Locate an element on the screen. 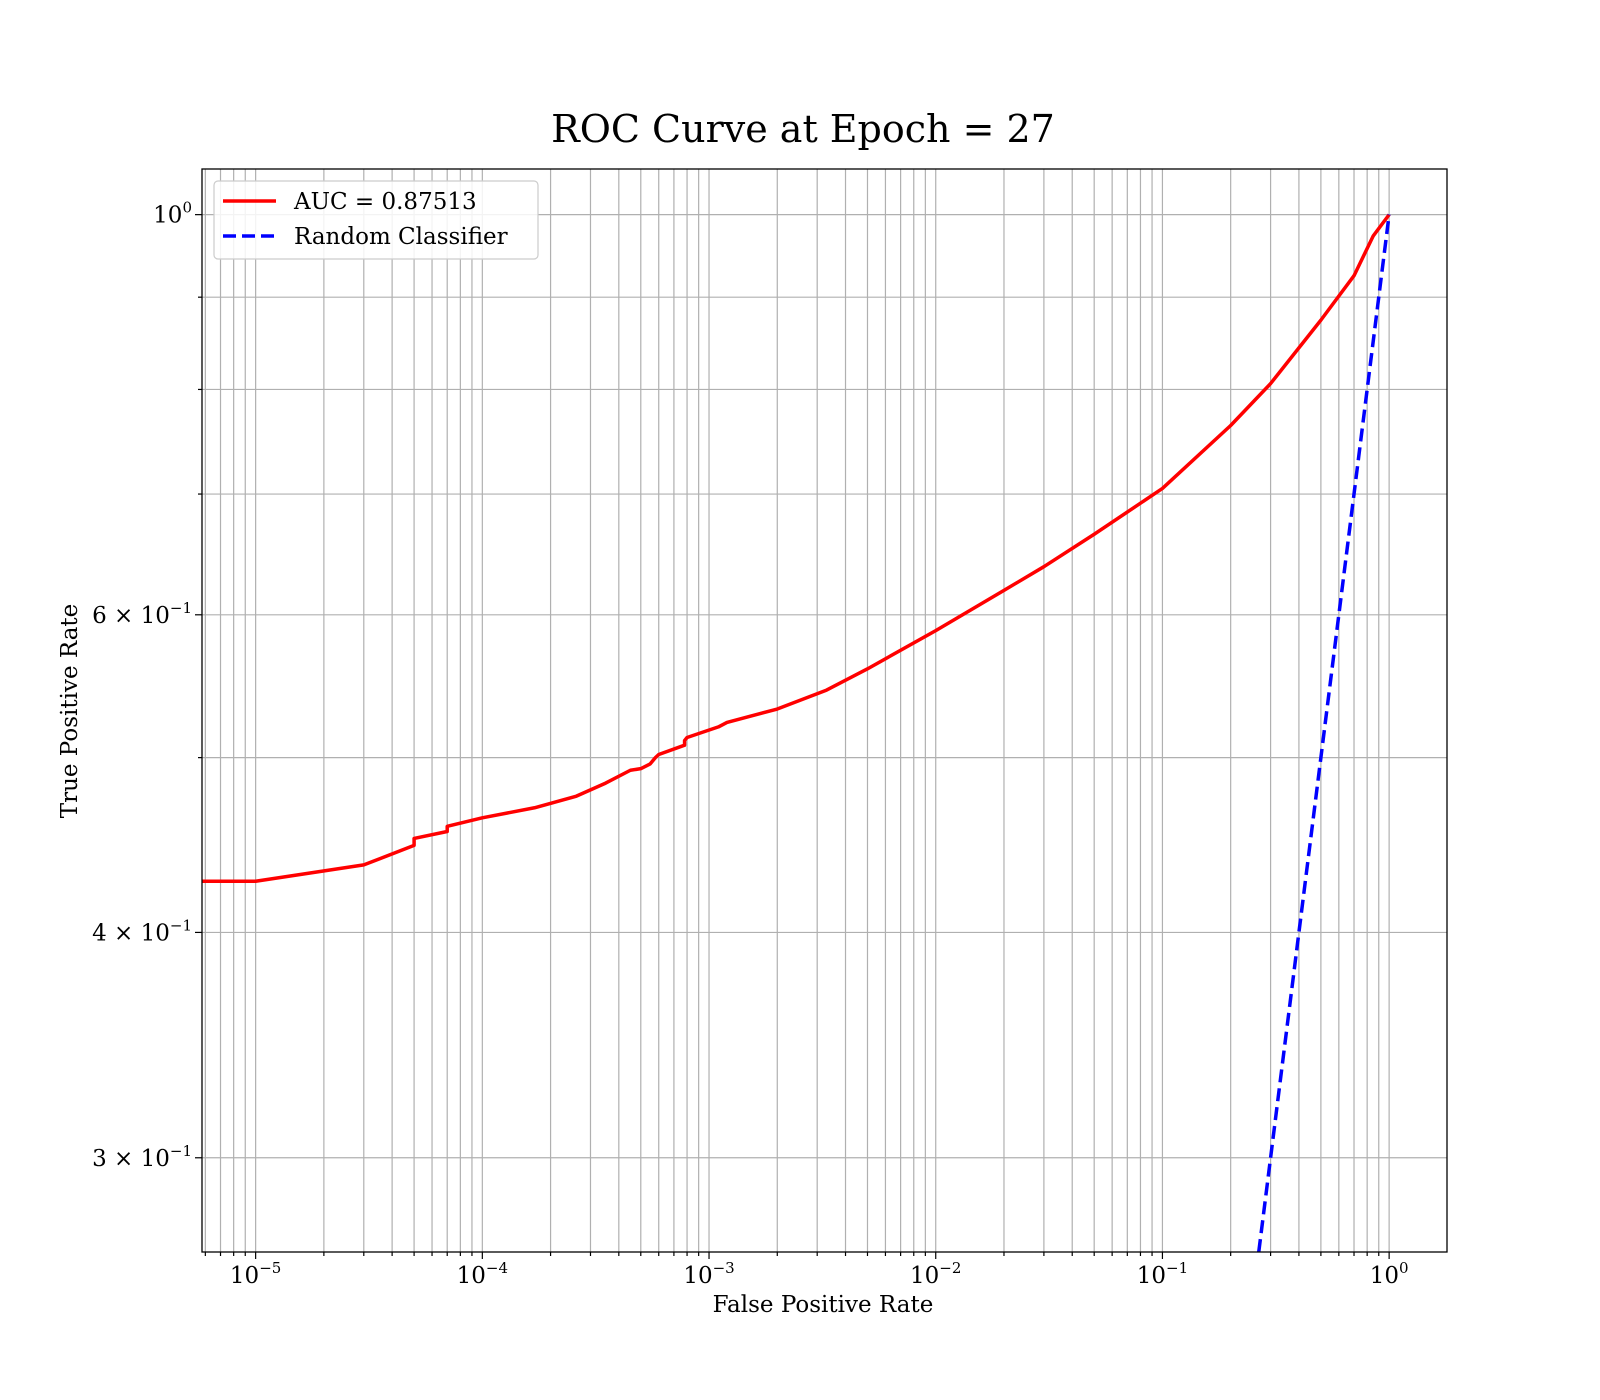 This screenshot has width=1600, height=1400. legend-label-random-classifier: Random Classifier is located at coordinates (401, 237).